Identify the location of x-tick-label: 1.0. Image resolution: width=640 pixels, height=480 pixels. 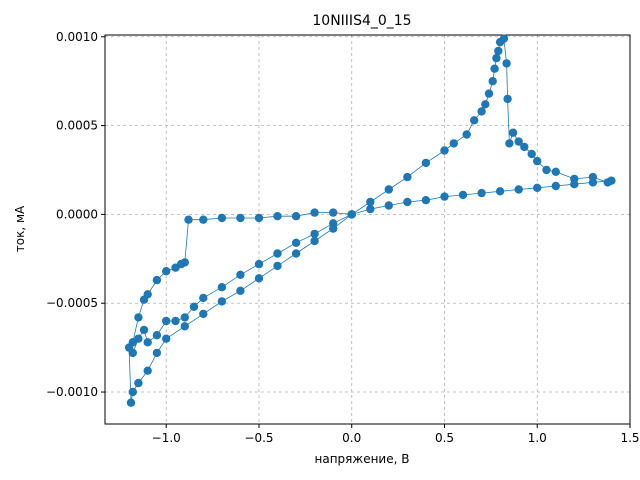
(537, 438).